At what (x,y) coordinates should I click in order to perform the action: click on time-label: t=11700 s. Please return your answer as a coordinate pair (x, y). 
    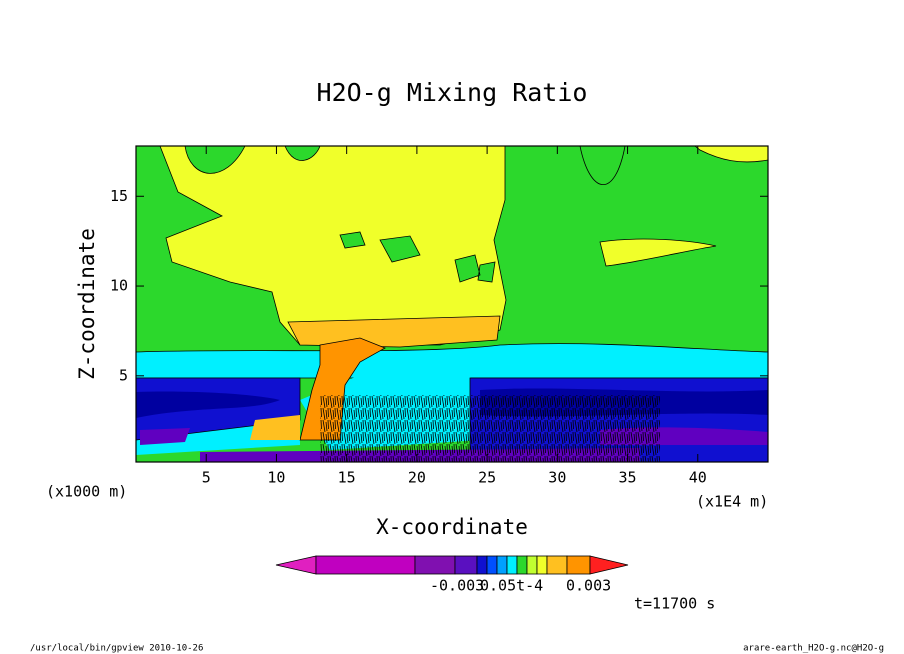
    Looking at the image, I should click on (674, 604).